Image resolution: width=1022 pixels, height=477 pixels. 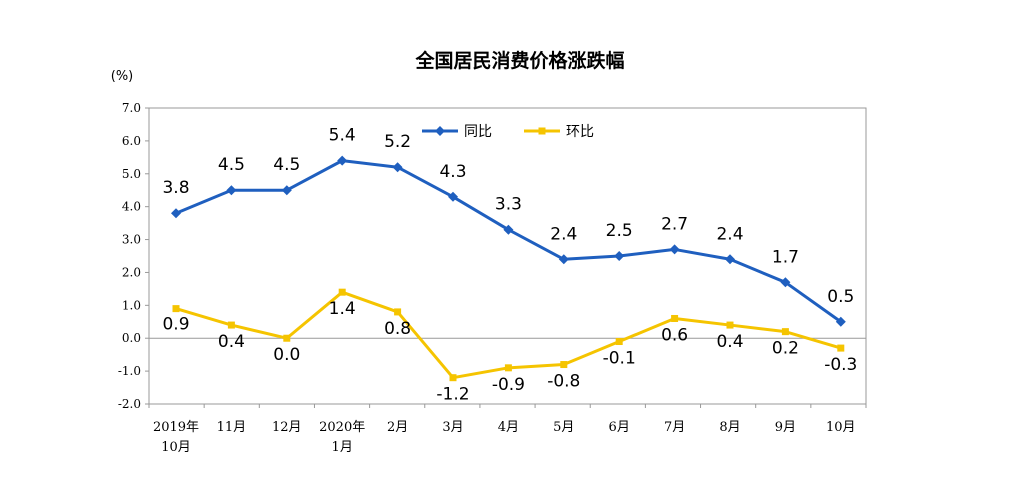 I want to click on y-tick-label: 5.0, so click(x=131, y=174).